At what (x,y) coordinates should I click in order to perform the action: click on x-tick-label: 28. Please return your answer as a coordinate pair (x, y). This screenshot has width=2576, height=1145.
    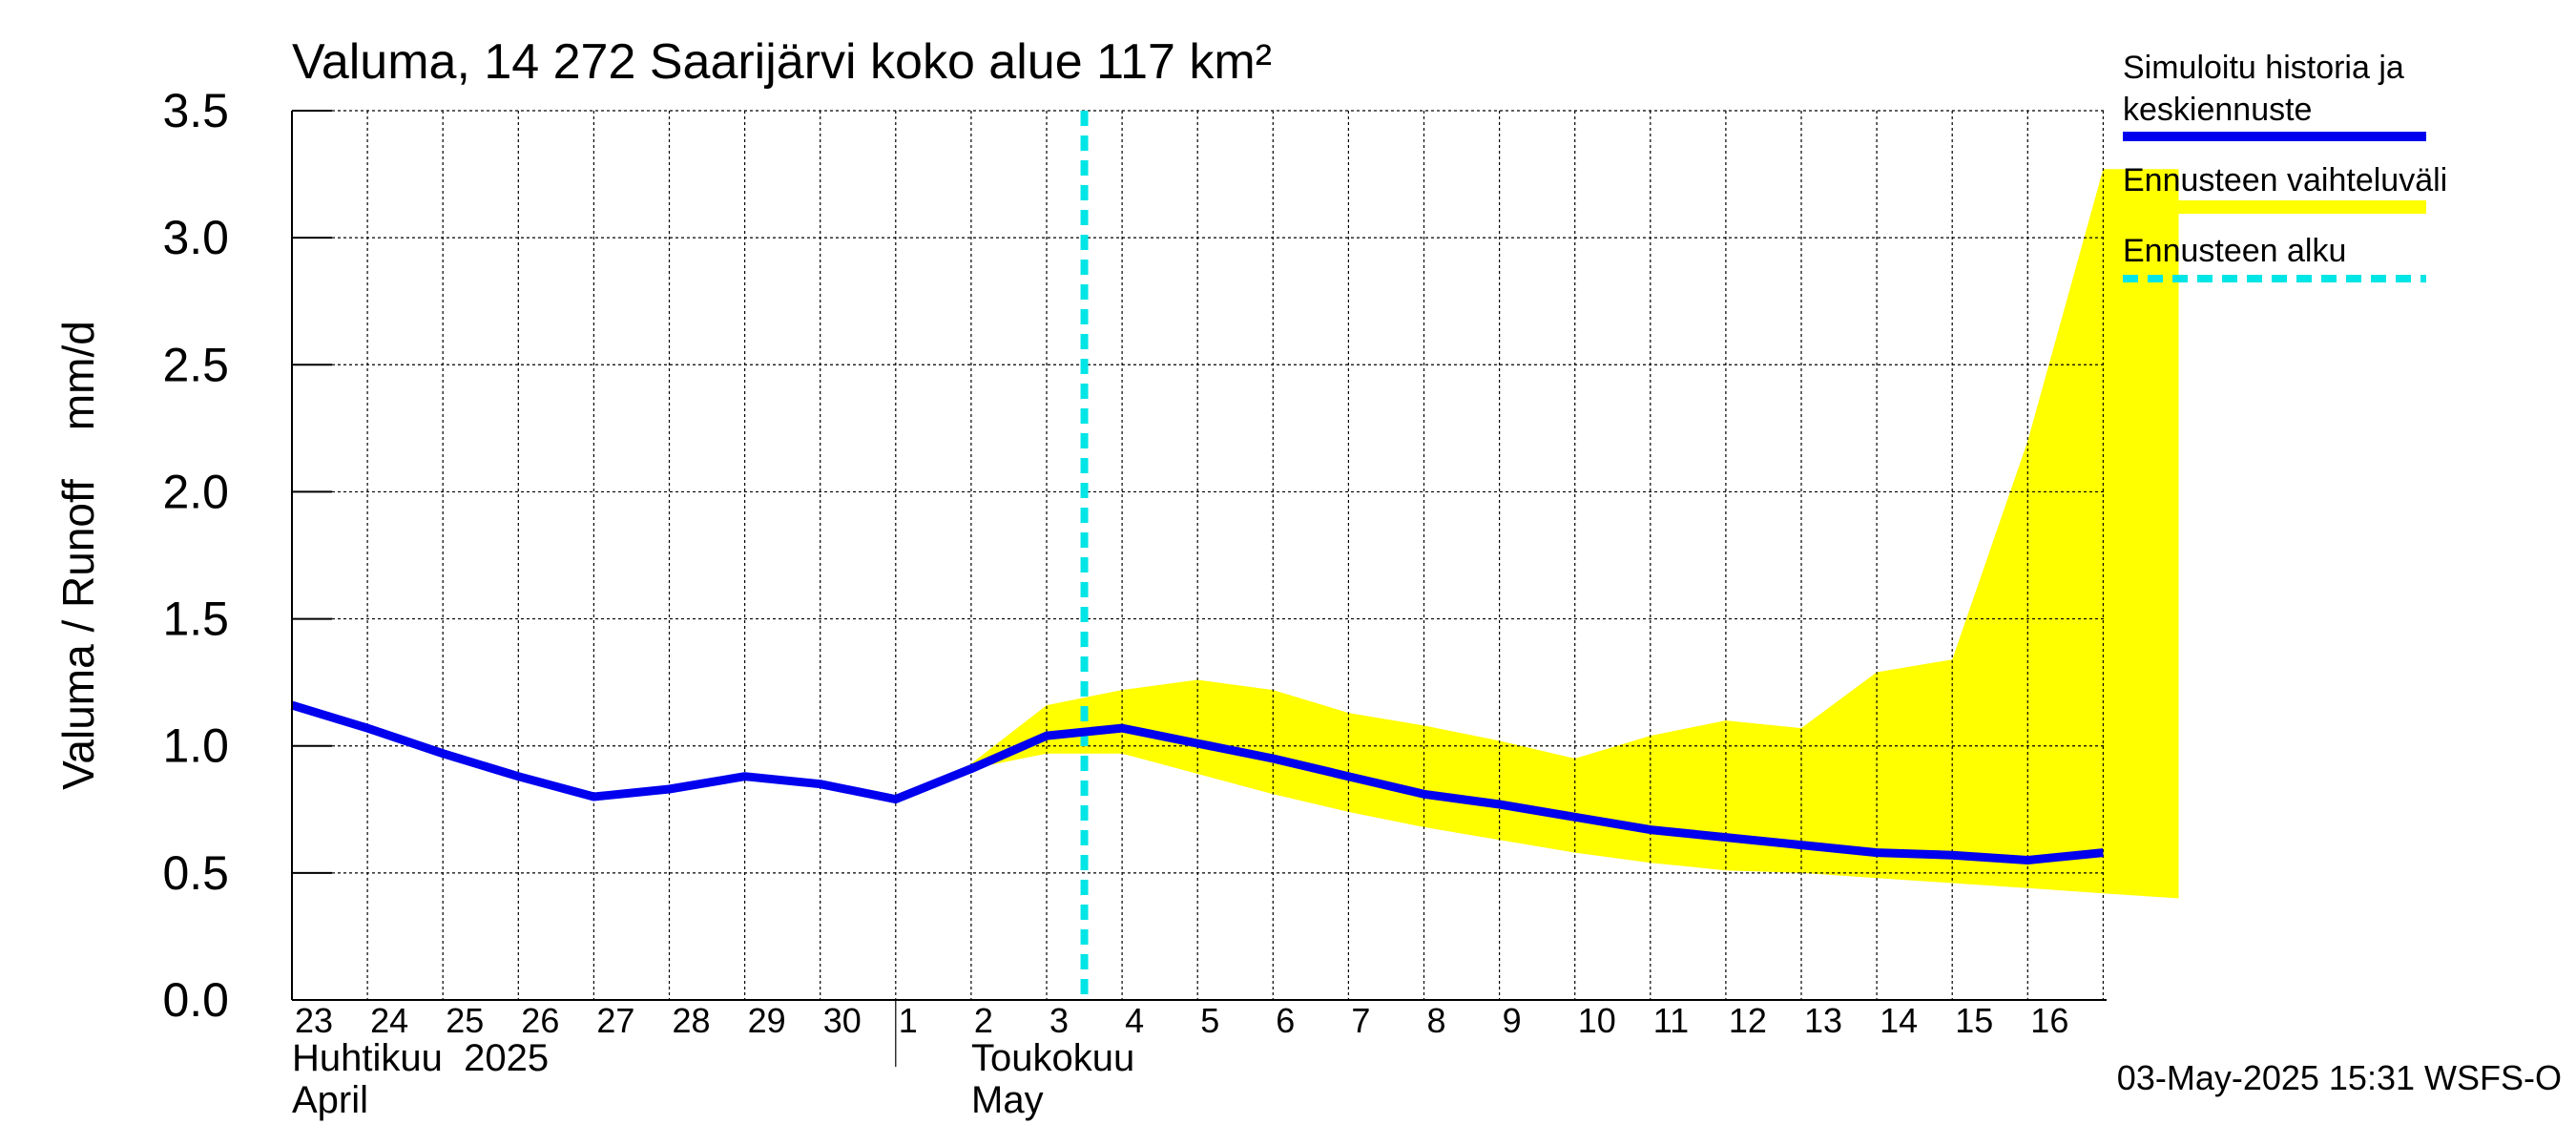
    Looking at the image, I should click on (692, 1021).